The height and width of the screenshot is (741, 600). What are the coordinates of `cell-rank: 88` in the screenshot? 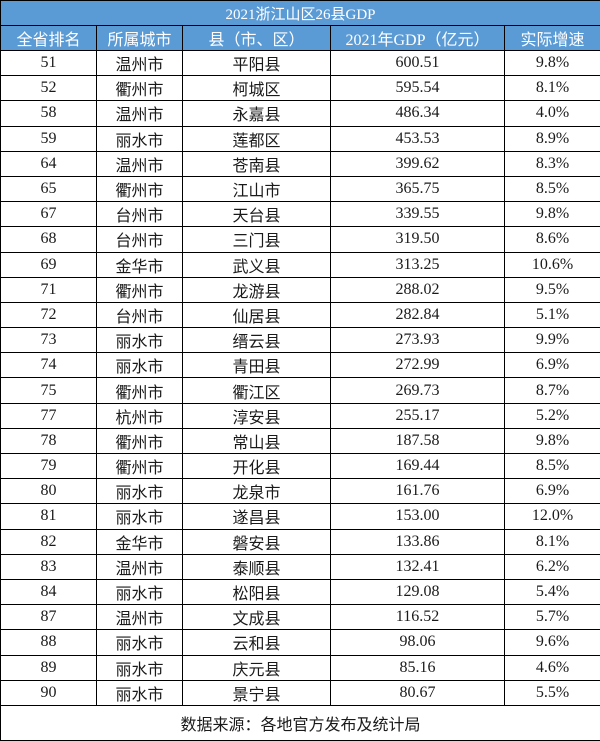 It's located at (49, 642).